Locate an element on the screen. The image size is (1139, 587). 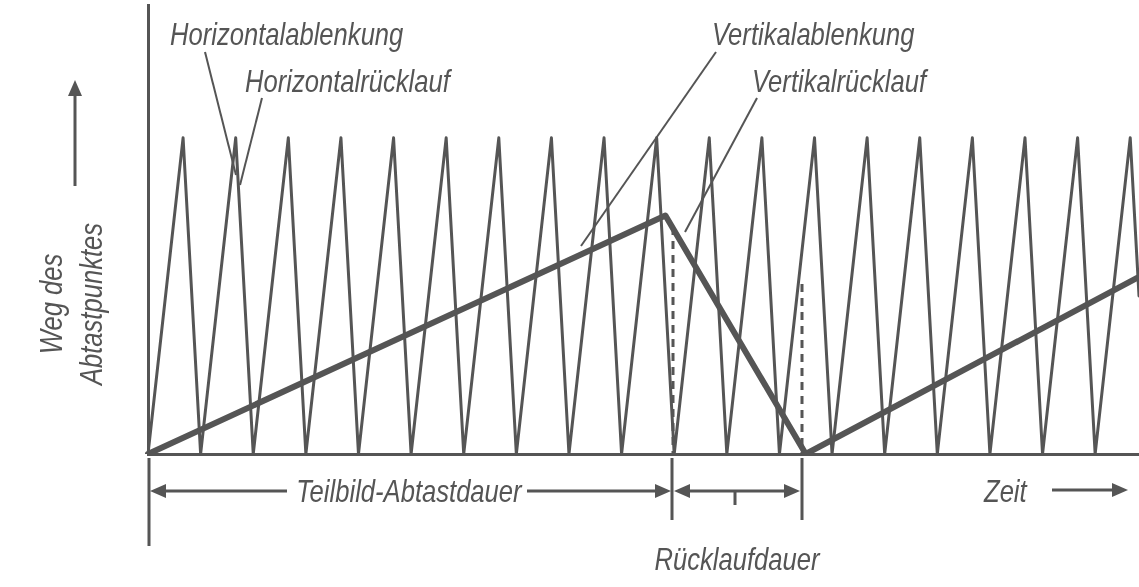
text: Horizontalrücklauf is located at coordinates (349, 81).